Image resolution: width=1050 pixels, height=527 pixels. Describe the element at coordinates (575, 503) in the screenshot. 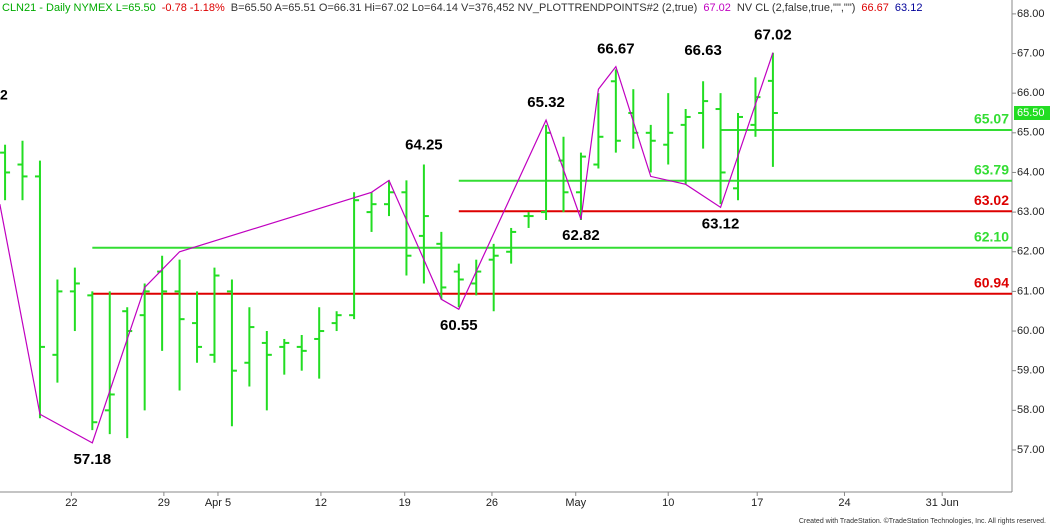

I see `x-tick-label: May` at that location.